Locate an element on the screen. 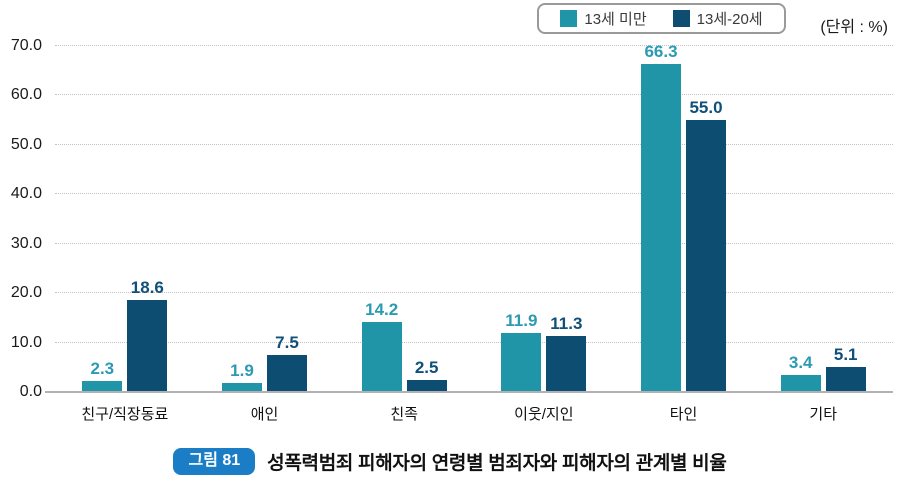 Image resolution: width=900 pixels, height=485 pixels. y-axis-labels: 0.0 10.0 20.0 30.0 40.0 50.0 60.0 70.0 is located at coordinates (23, 218).